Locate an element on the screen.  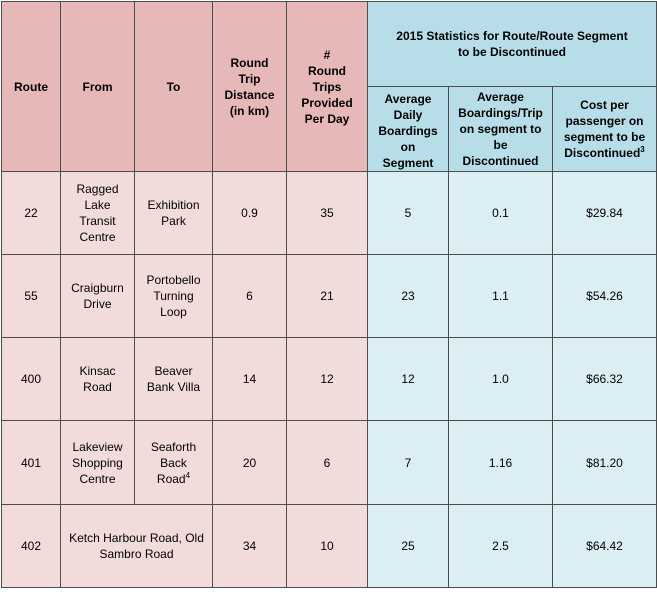
footnote-marker: 3 is located at coordinates (642, 149).